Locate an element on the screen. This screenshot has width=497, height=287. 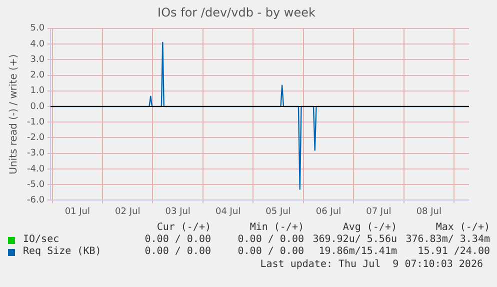
x-tick-label: 05 Jul is located at coordinates (278, 211).